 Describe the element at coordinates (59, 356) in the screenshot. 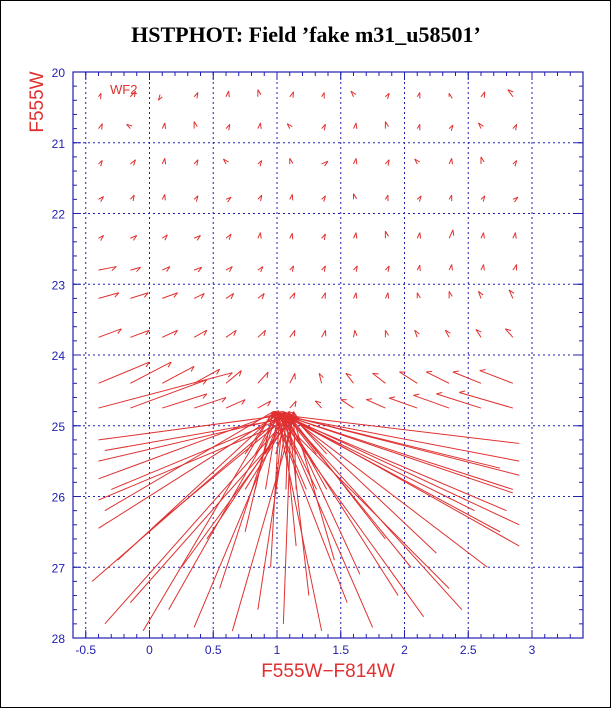

I see `y-tick-label: 24` at that location.